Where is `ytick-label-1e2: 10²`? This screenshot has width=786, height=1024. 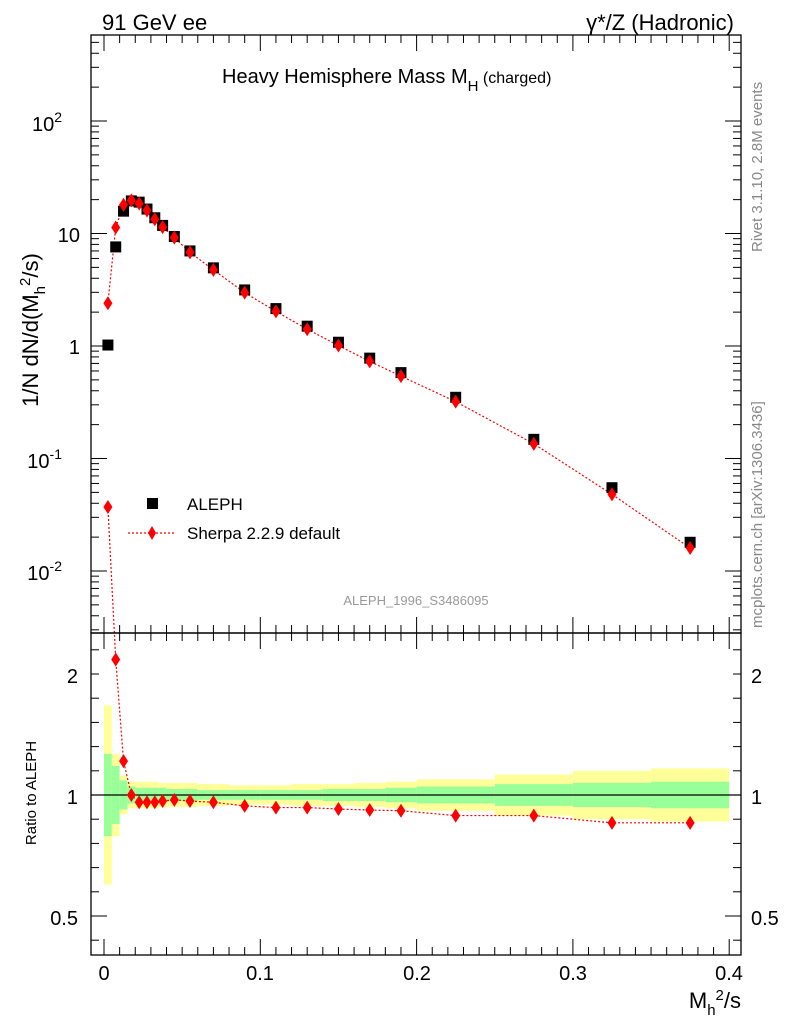 ytick-label-1e2: 10² is located at coordinates (47, 122).